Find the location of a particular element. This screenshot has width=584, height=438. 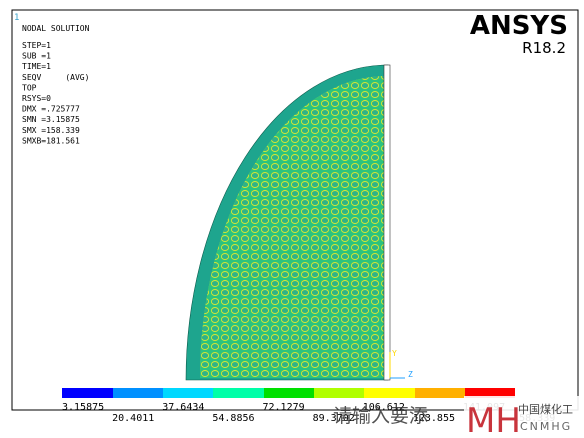

plot-number: 1 is located at coordinates (16, 18).